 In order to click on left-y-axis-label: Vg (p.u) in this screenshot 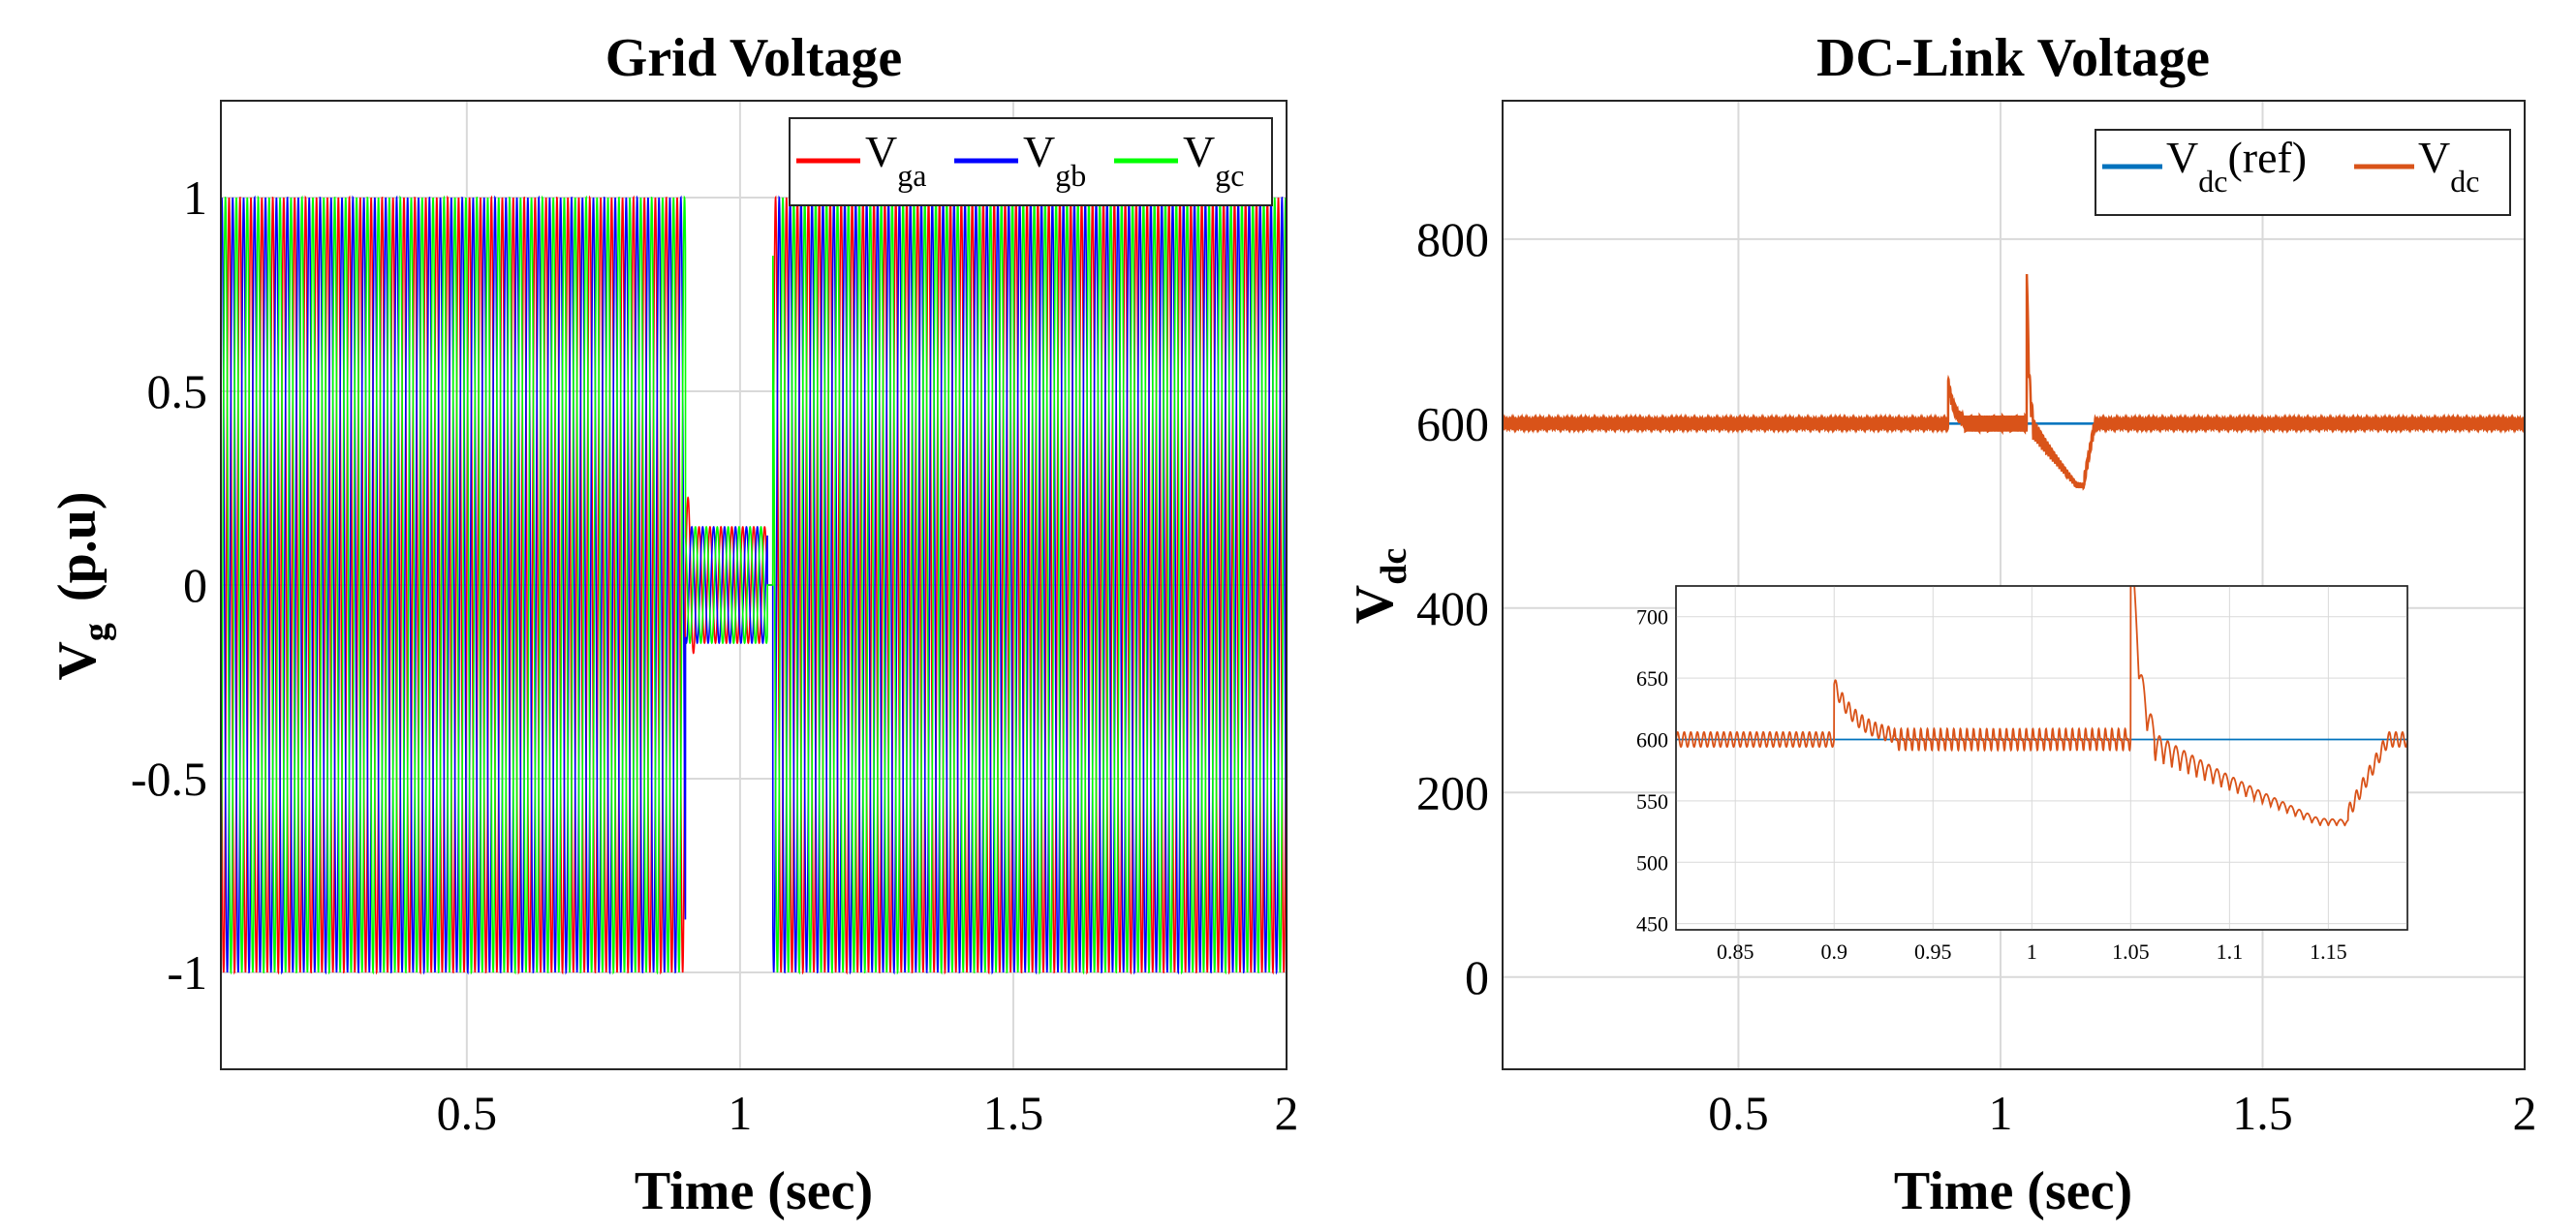, I will do `click(82, 585)`.